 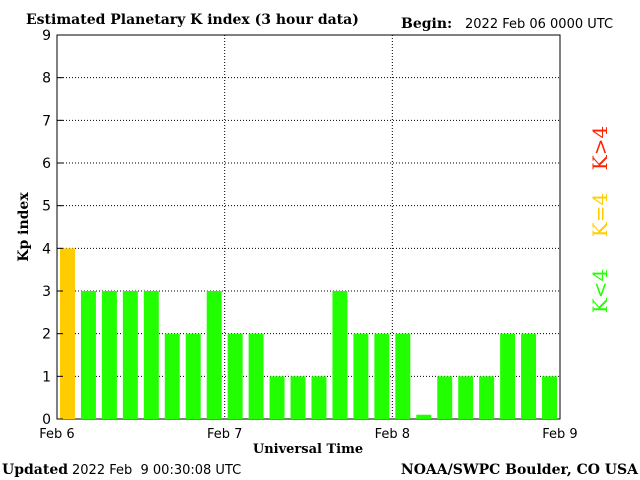 What do you see at coordinates (56, 434) in the screenshot?
I see `x-tick-label: Feb 6` at bounding box center [56, 434].